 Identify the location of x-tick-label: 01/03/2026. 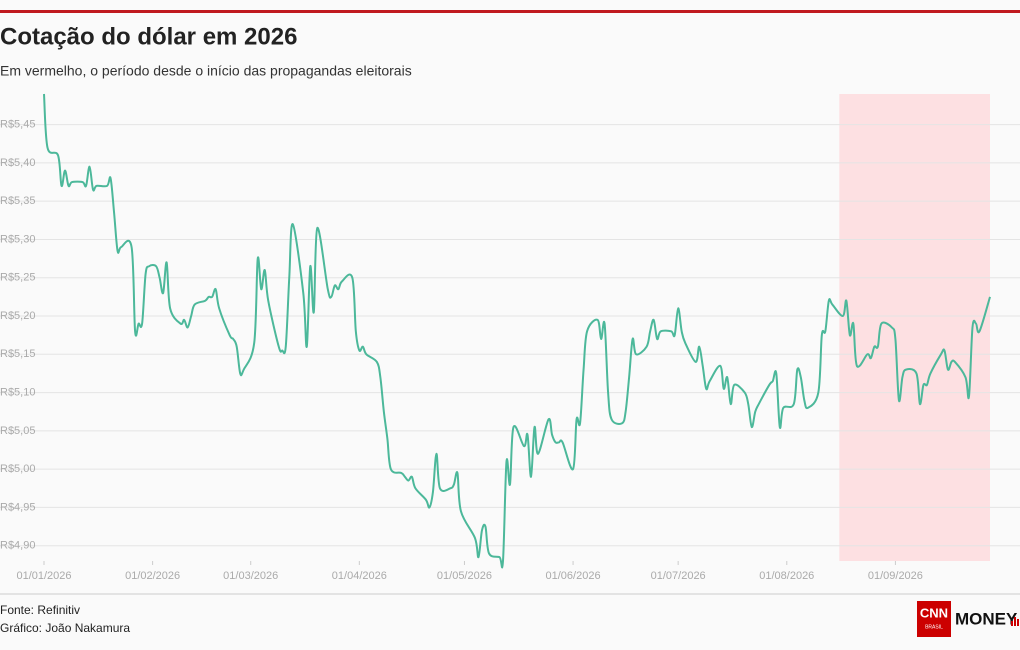
(250, 576).